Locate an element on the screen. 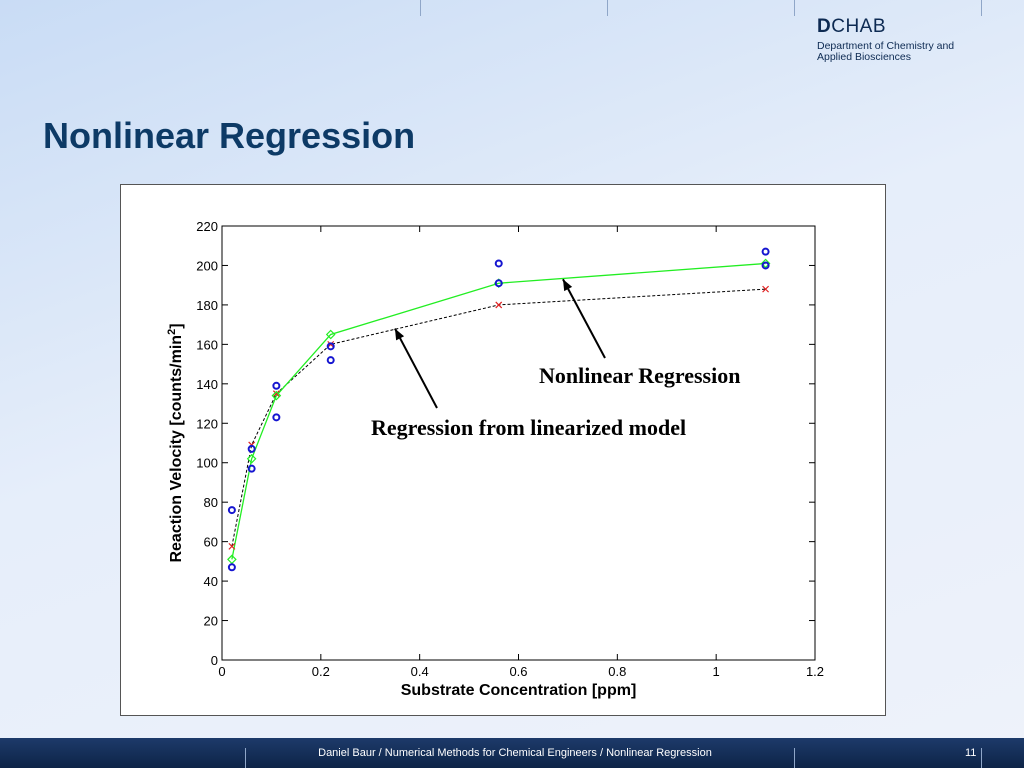 This screenshot has width=1024, height=768. top-ruler is located at coordinates (512, 8).